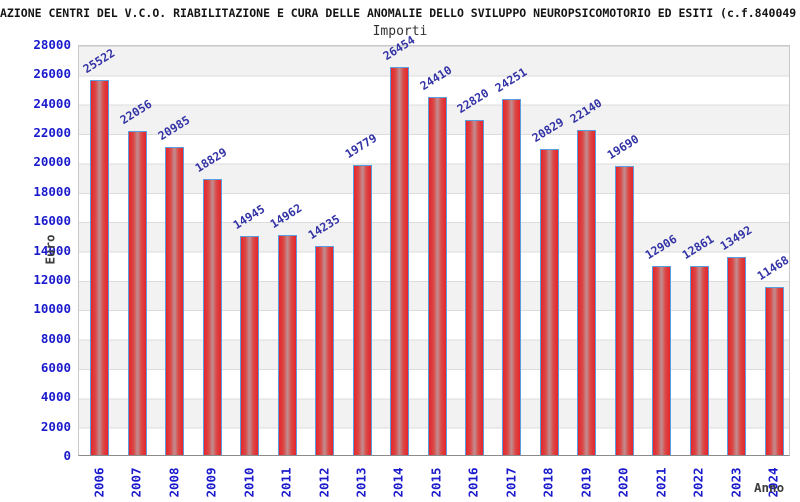 This screenshot has width=800, height=502. I want to click on y-tick-label: 20000, so click(52, 162).